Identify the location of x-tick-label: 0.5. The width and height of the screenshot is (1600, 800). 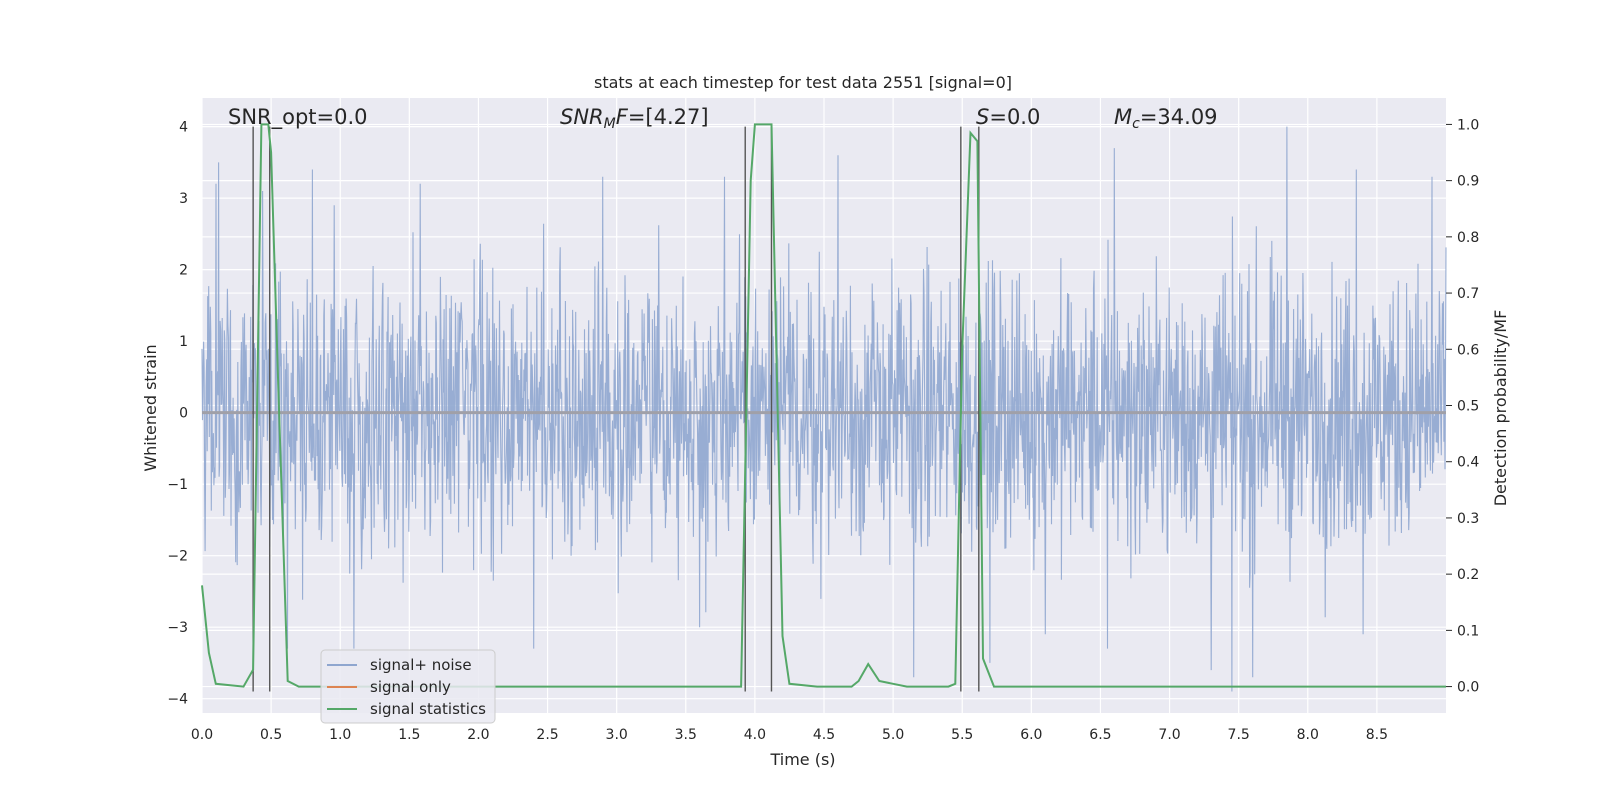
(271, 735).